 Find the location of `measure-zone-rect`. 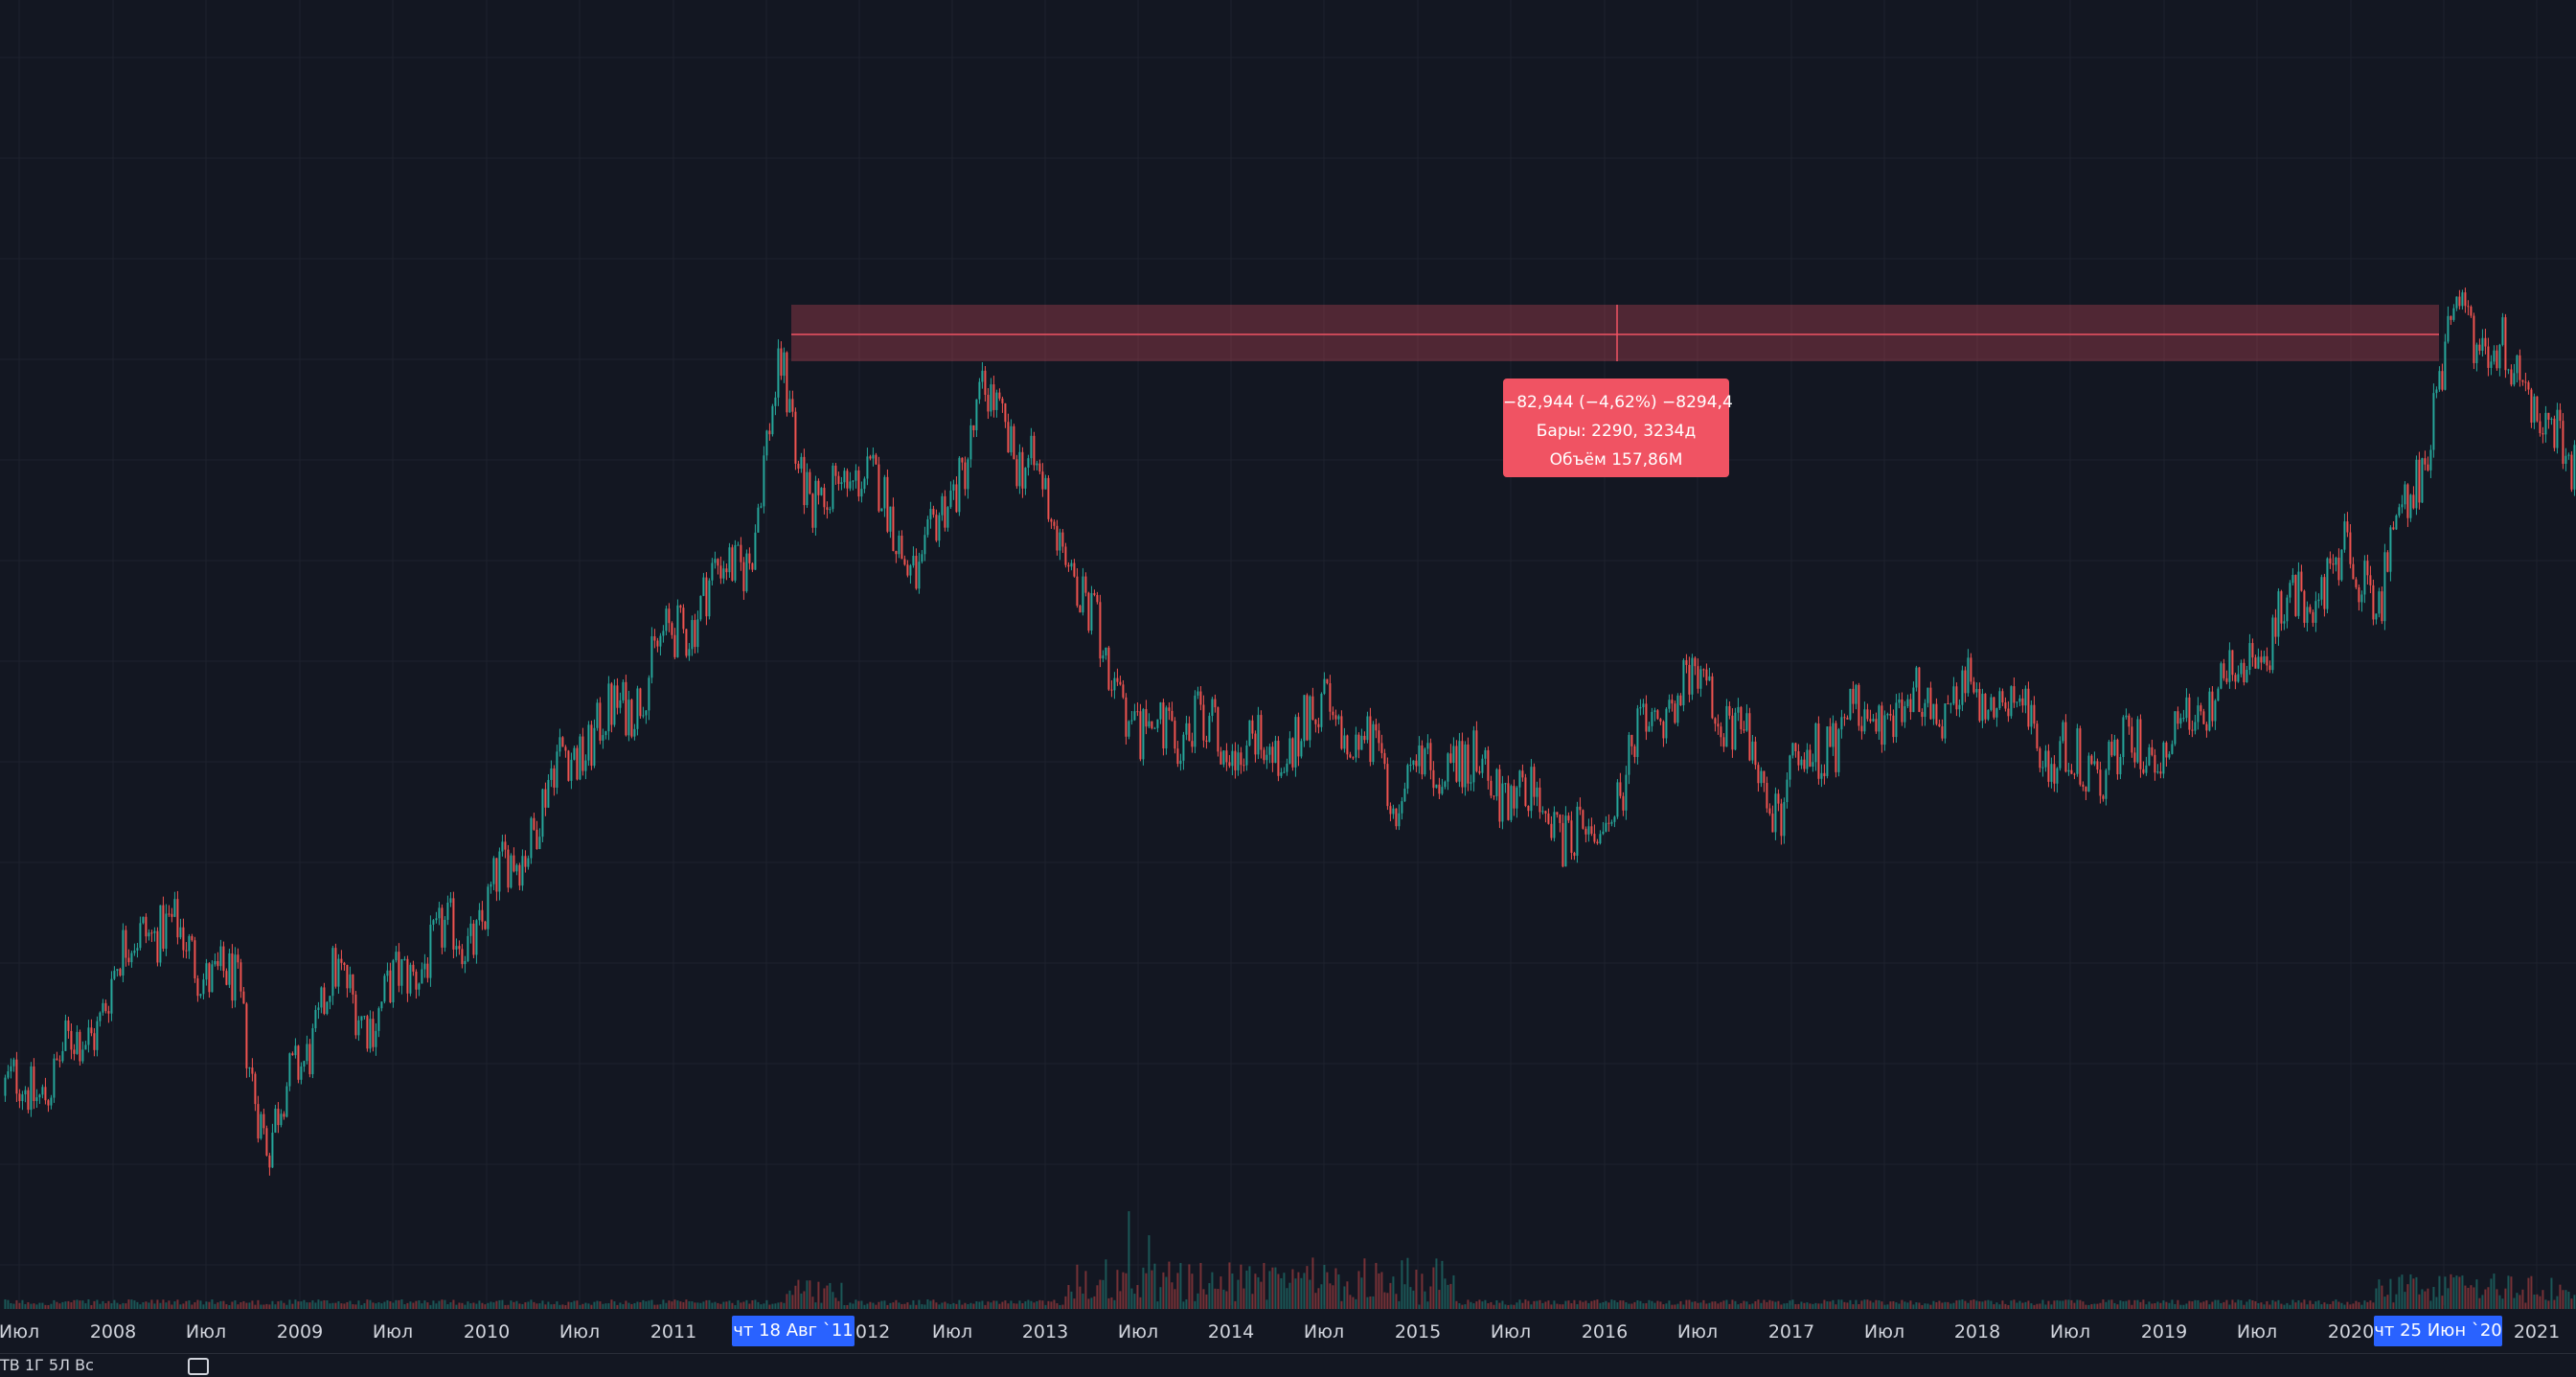

measure-zone-rect is located at coordinates (1615, 333).